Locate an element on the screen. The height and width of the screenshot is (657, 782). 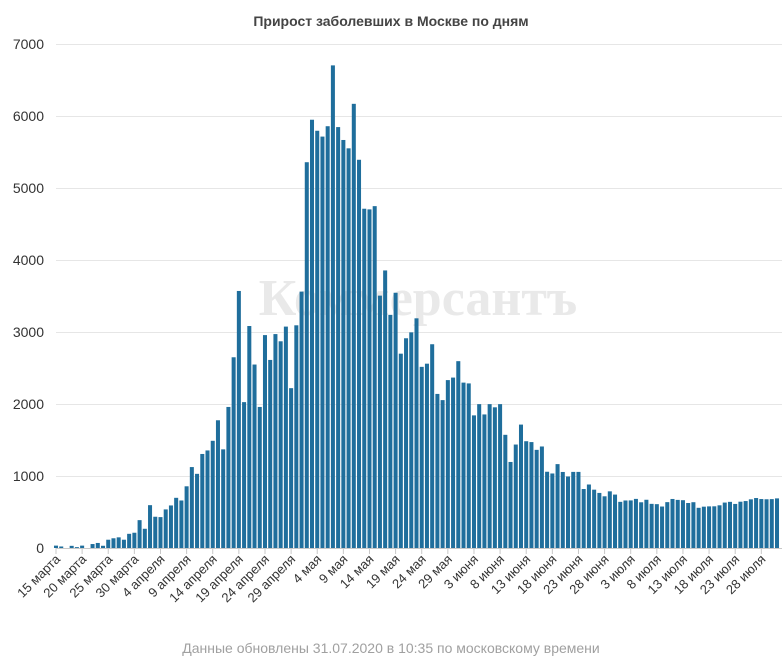
y-tick-label: 6000 is located at coordinates (28, 116).